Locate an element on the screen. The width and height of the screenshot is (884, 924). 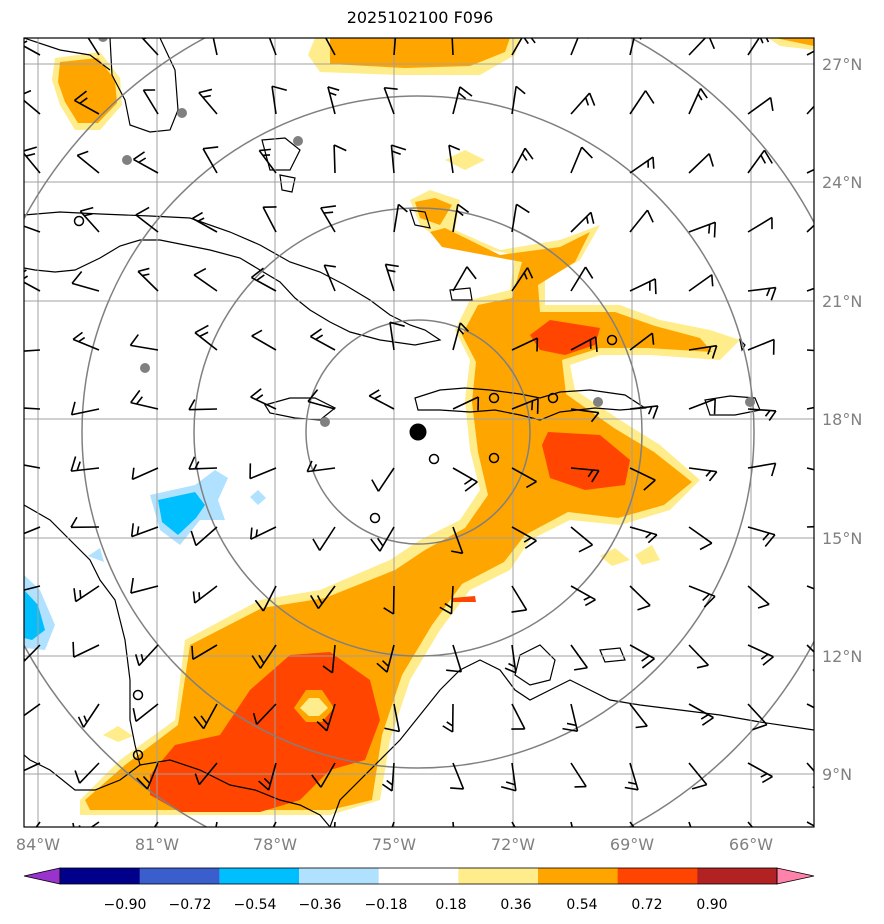
coast-cuba is located at coordinates (233, 278).